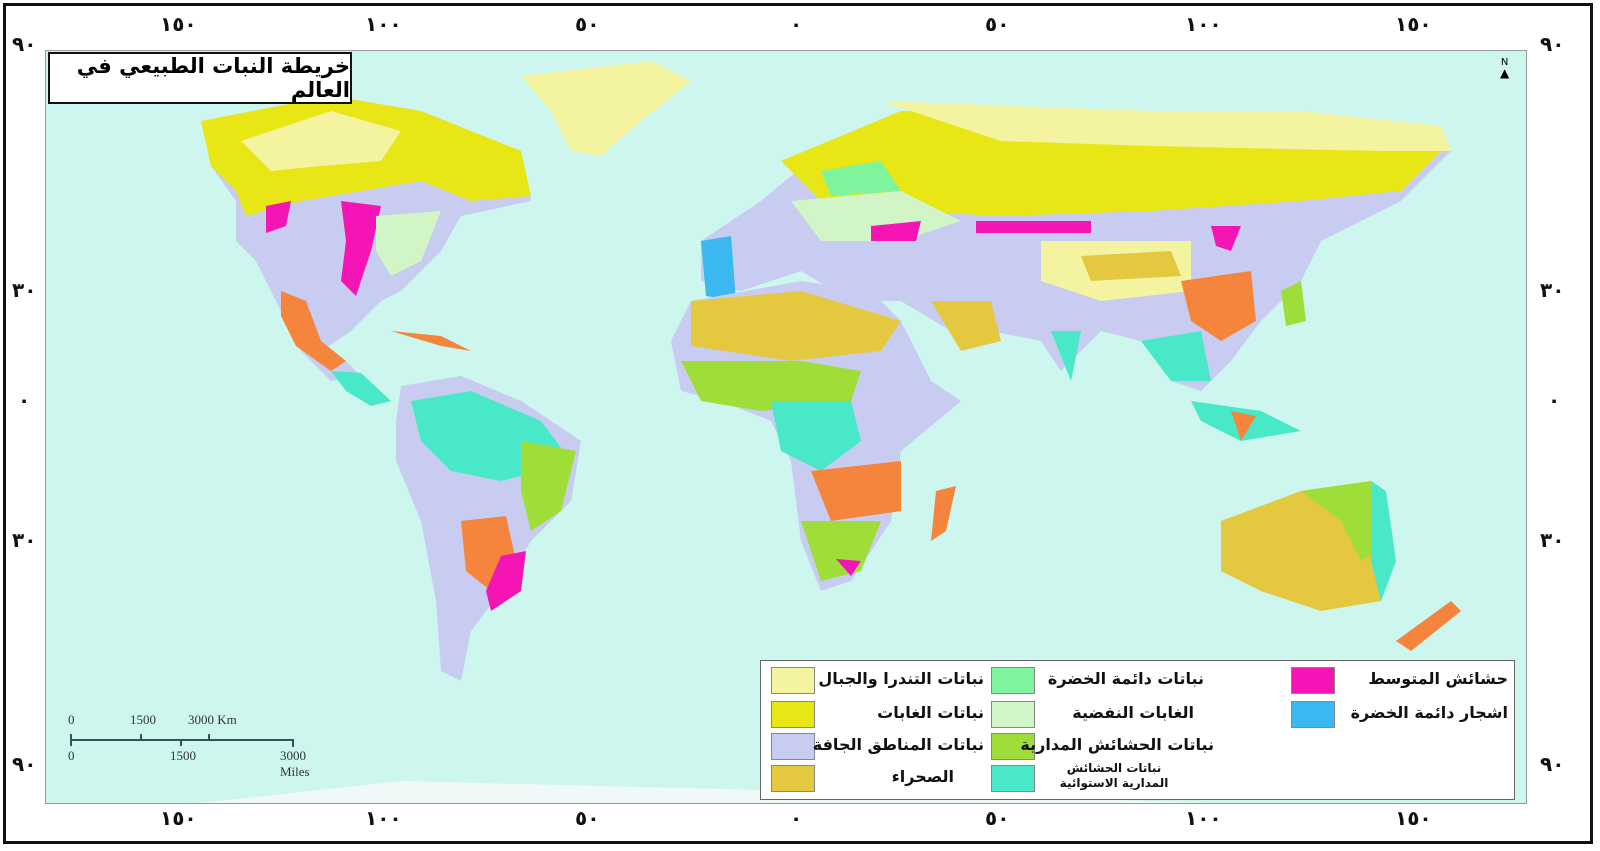 The height and width of the screenshot is (851, 1600). I want to click on legend-label: نباتات المناطق الجافة, so click(898, 744).